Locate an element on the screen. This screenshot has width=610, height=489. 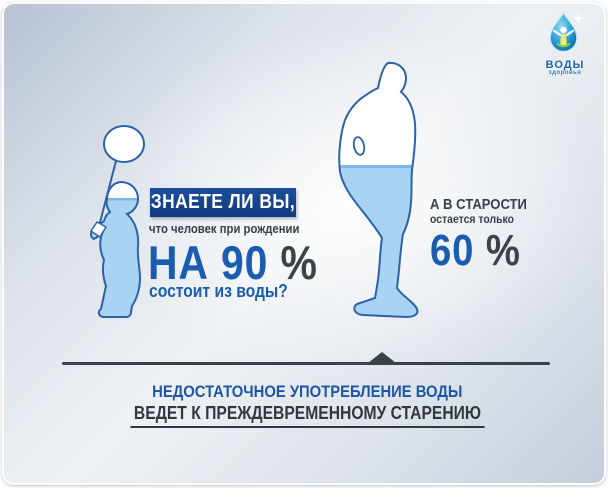
stat-90-percent: НА 90 % is located at coordinates (245, 262).